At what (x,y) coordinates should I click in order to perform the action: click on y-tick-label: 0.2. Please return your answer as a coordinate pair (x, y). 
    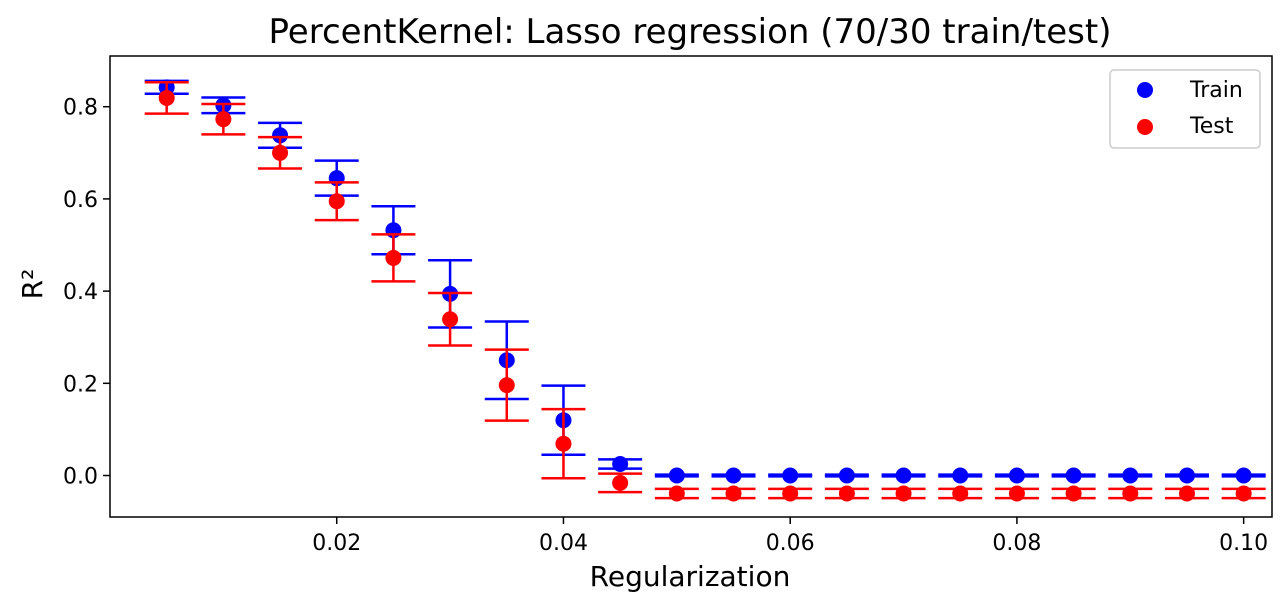
    Looking at the image, I should click on (80, 384).